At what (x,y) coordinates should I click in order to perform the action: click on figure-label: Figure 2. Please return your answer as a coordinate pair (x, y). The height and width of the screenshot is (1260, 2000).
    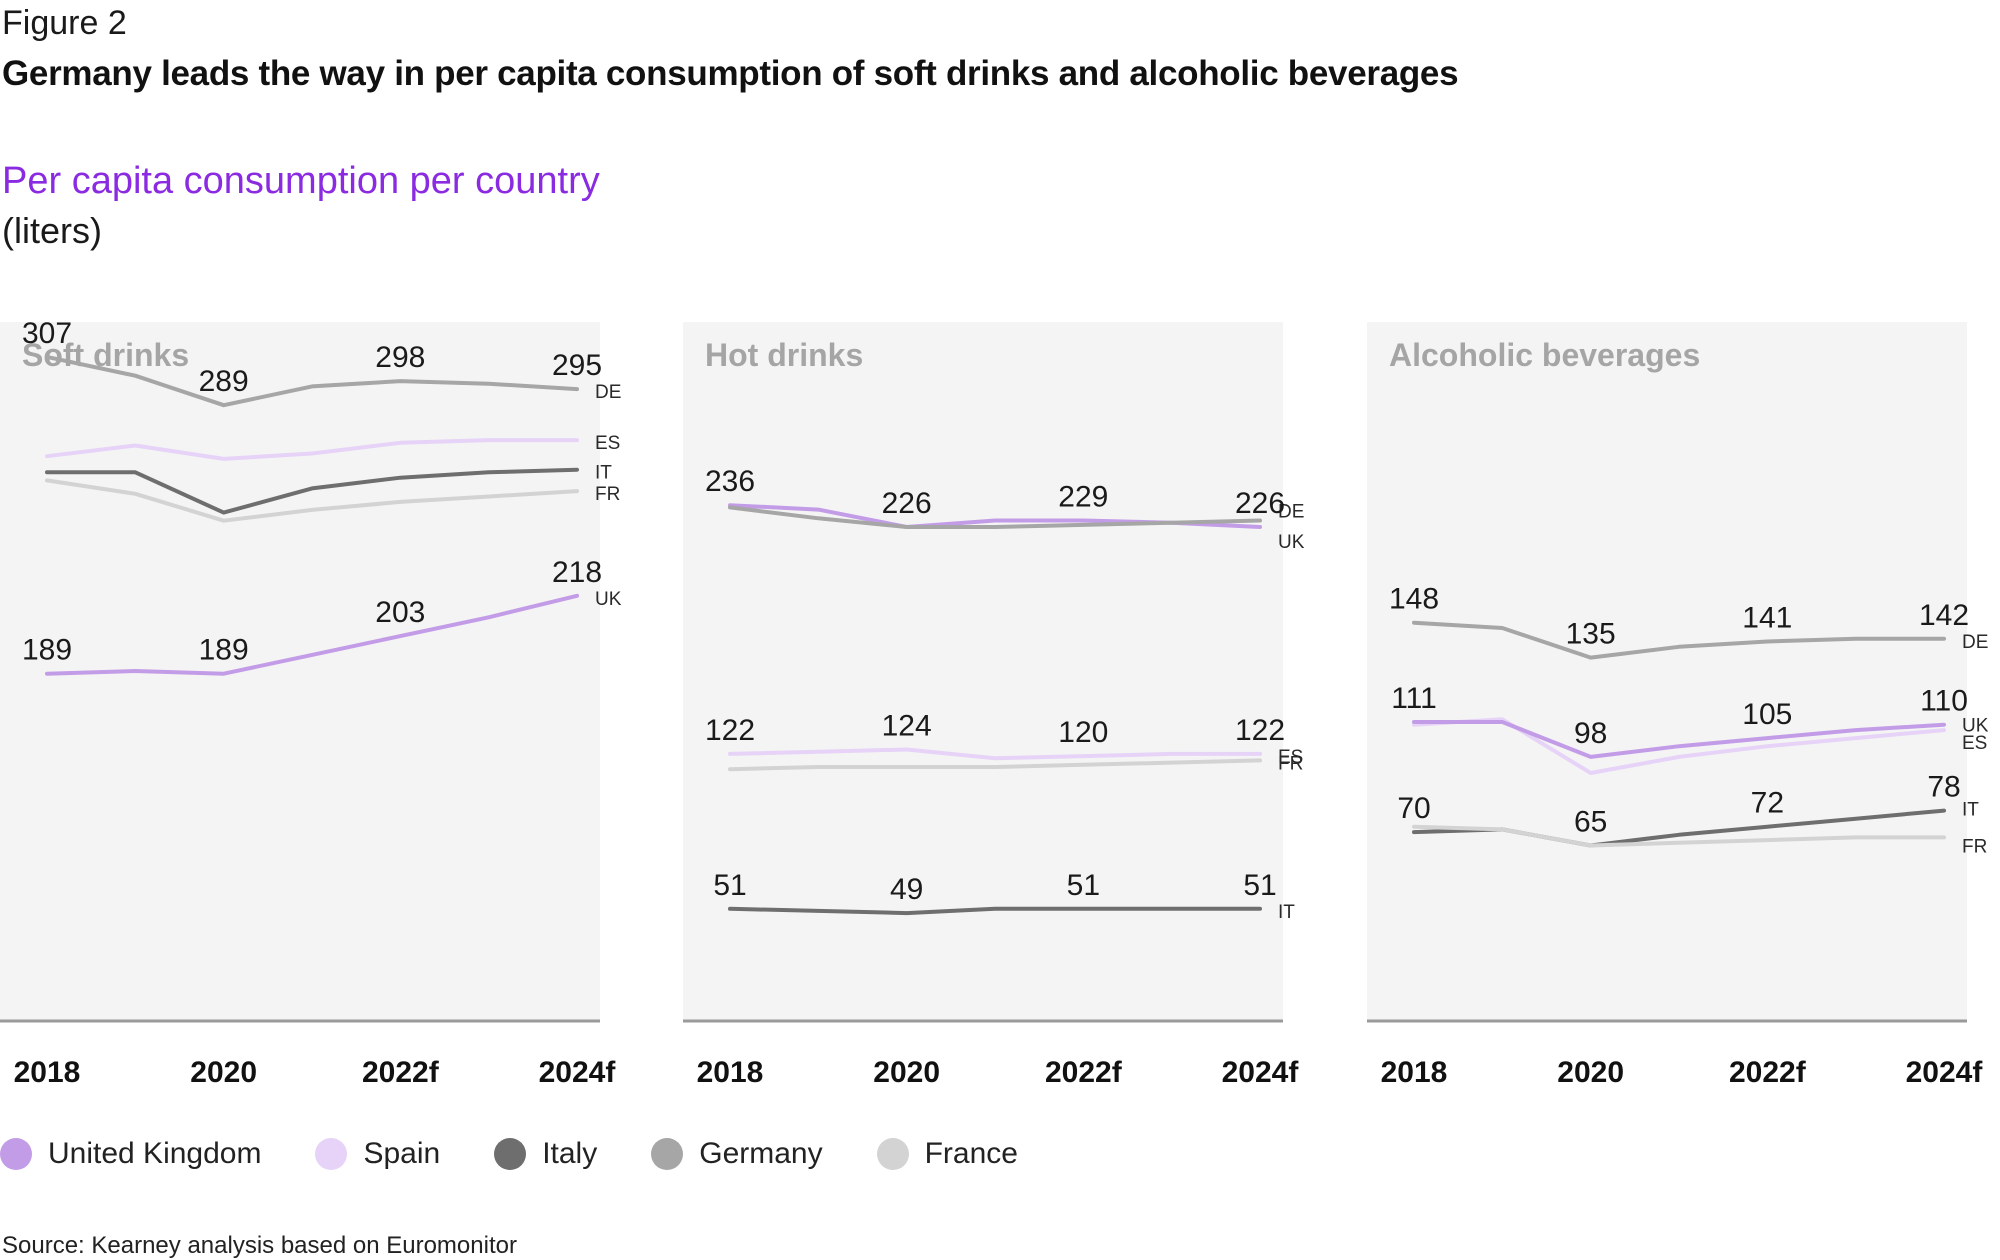
    Looking at the image, I should click on (64, 23).